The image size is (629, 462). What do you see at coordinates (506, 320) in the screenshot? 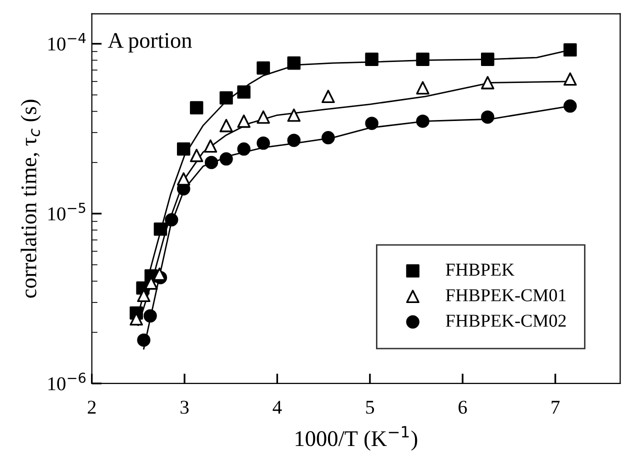
I see `legend-label: FHBPEK-CM02` at bounding box center [506, 320].